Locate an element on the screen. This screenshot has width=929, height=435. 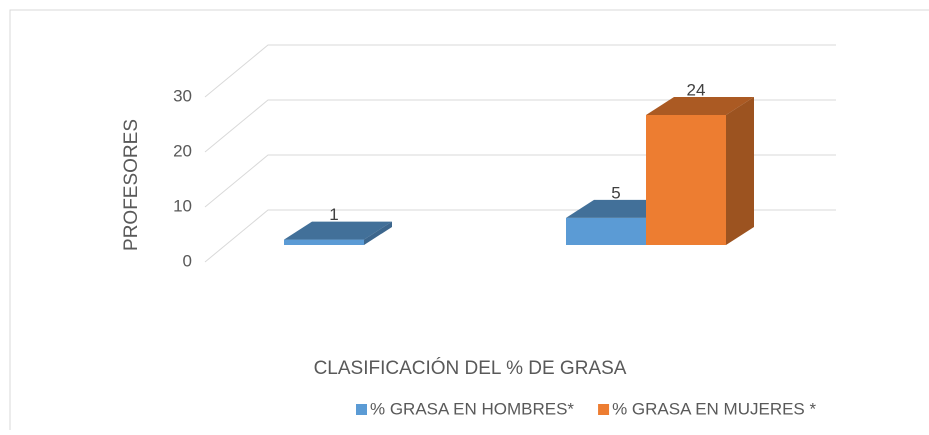
y-axis-title: PROFESORES is located at coordinates (131, 185).